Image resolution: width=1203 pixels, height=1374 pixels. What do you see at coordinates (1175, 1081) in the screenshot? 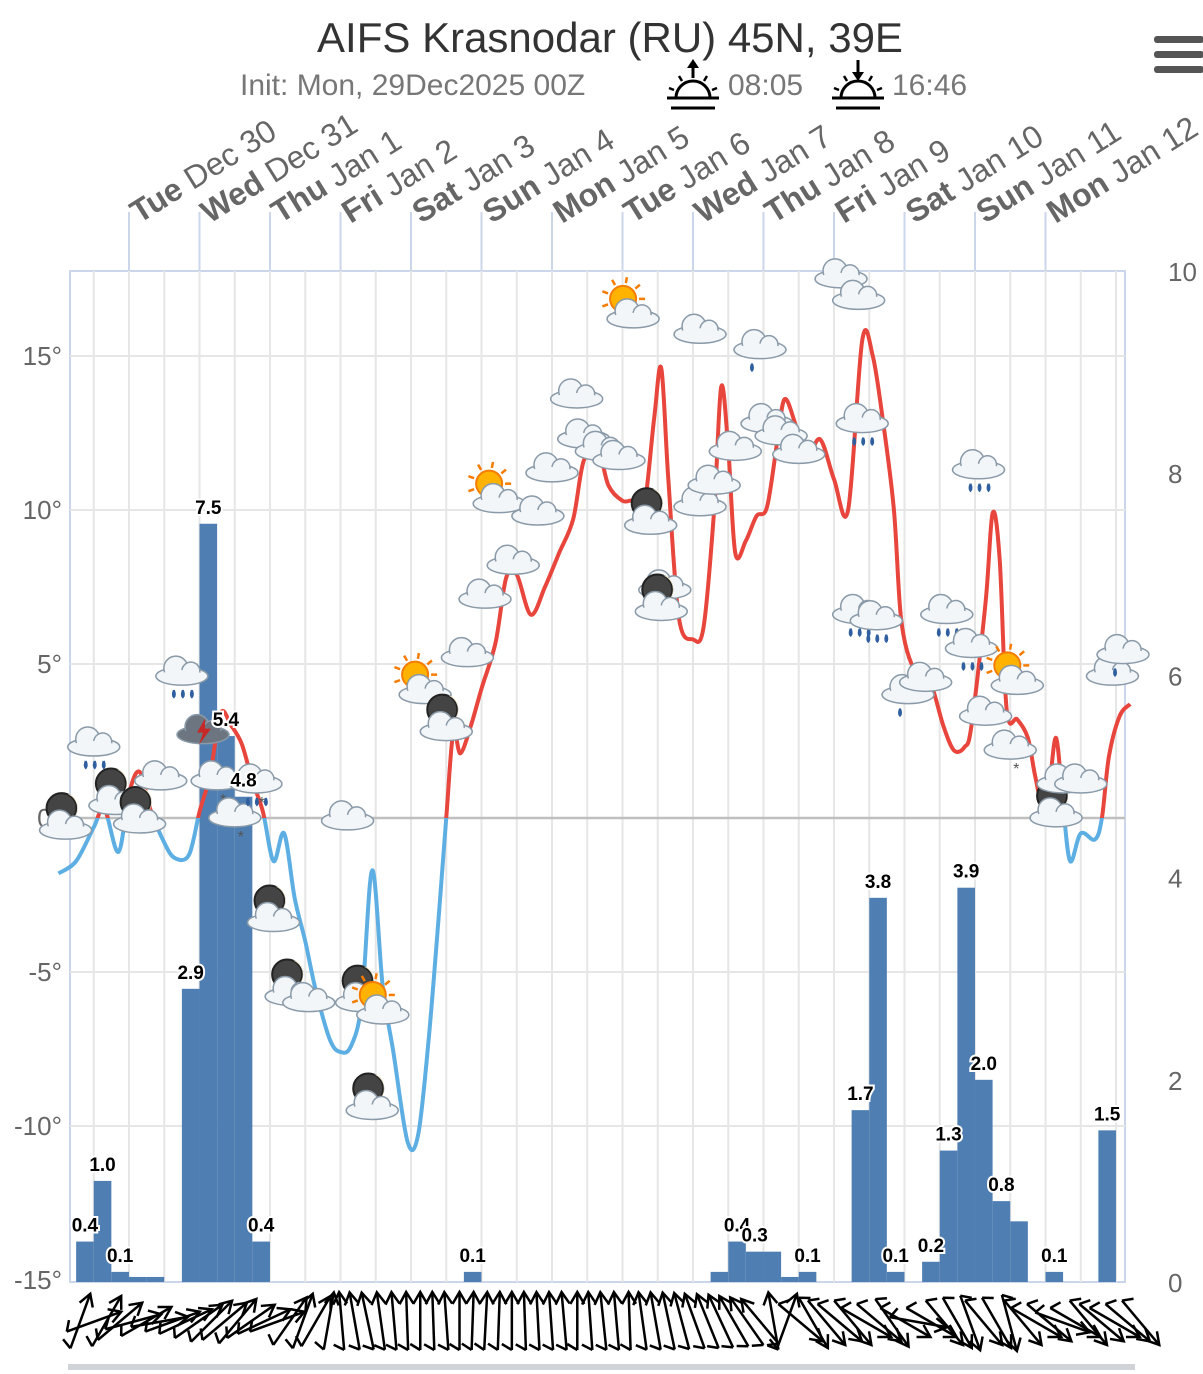
I see `y-tick-right: 2` at bounding box center [1175, 1081].